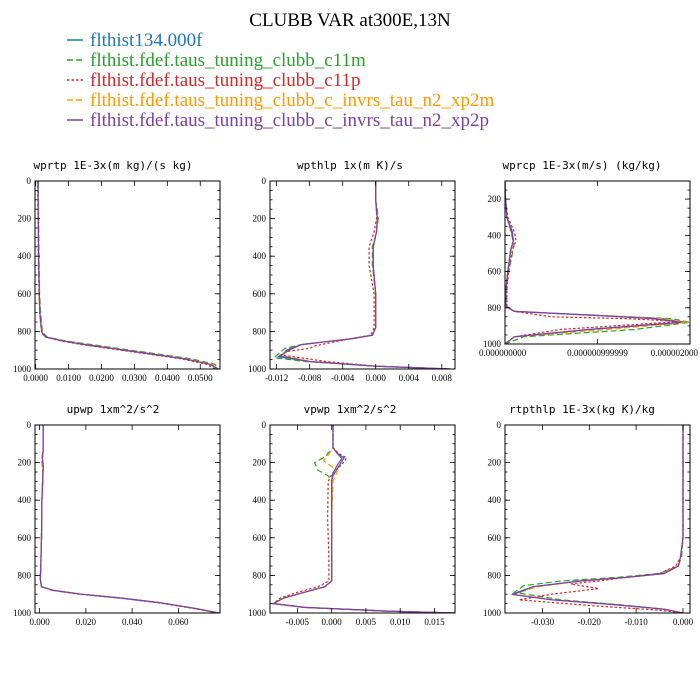 The width and height of the screenshot is (700, 700). Describe the element at coordinates (366, 622) in the screenshot. I see `x-tick-label: 0.005` at that location.